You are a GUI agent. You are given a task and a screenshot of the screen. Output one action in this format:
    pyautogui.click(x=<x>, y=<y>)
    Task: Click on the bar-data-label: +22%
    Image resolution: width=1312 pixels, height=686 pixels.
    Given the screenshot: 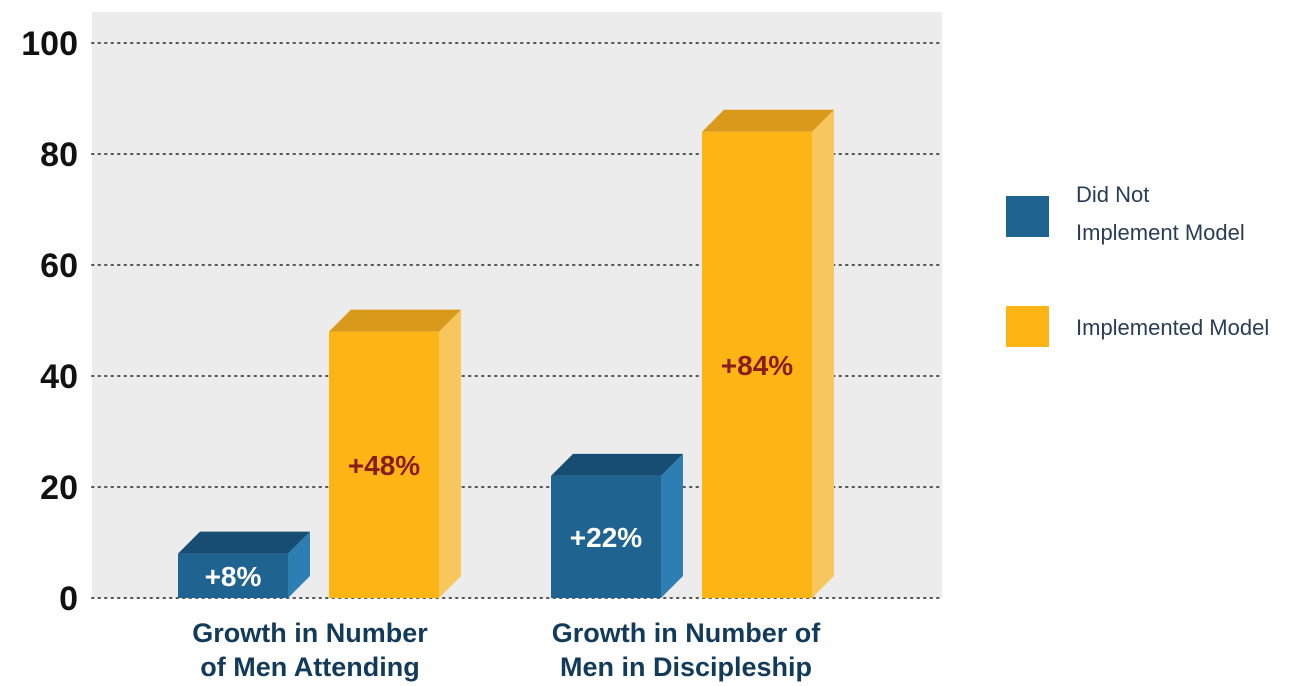 What is the action you would take?
    pyautogui.click(x=606, y=537)
    